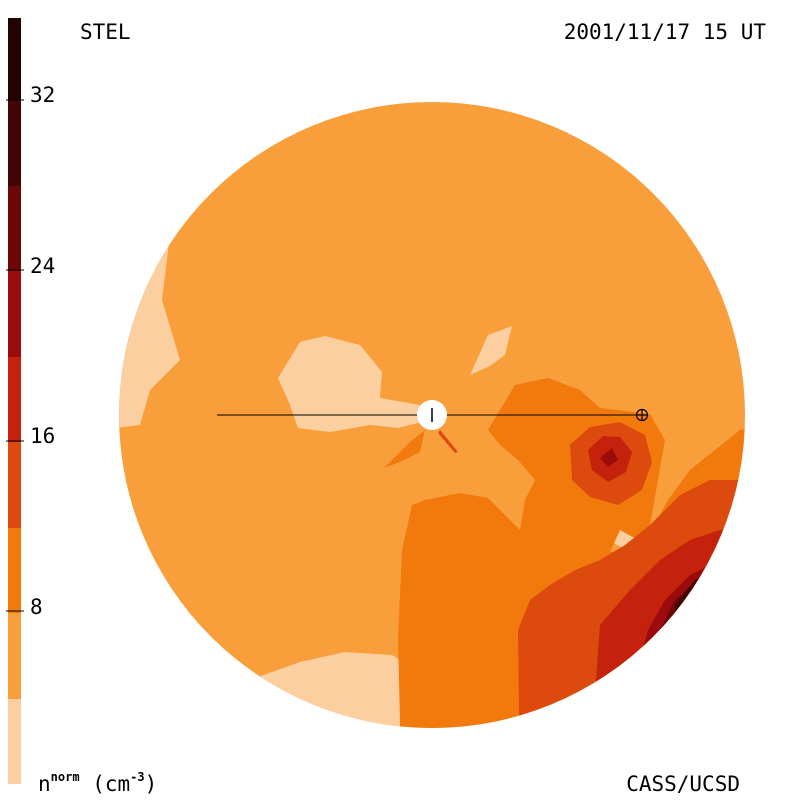 This screenshot has height=800, width=800. I want to click on colorbar-tick-label: 16, so click(43, 436).